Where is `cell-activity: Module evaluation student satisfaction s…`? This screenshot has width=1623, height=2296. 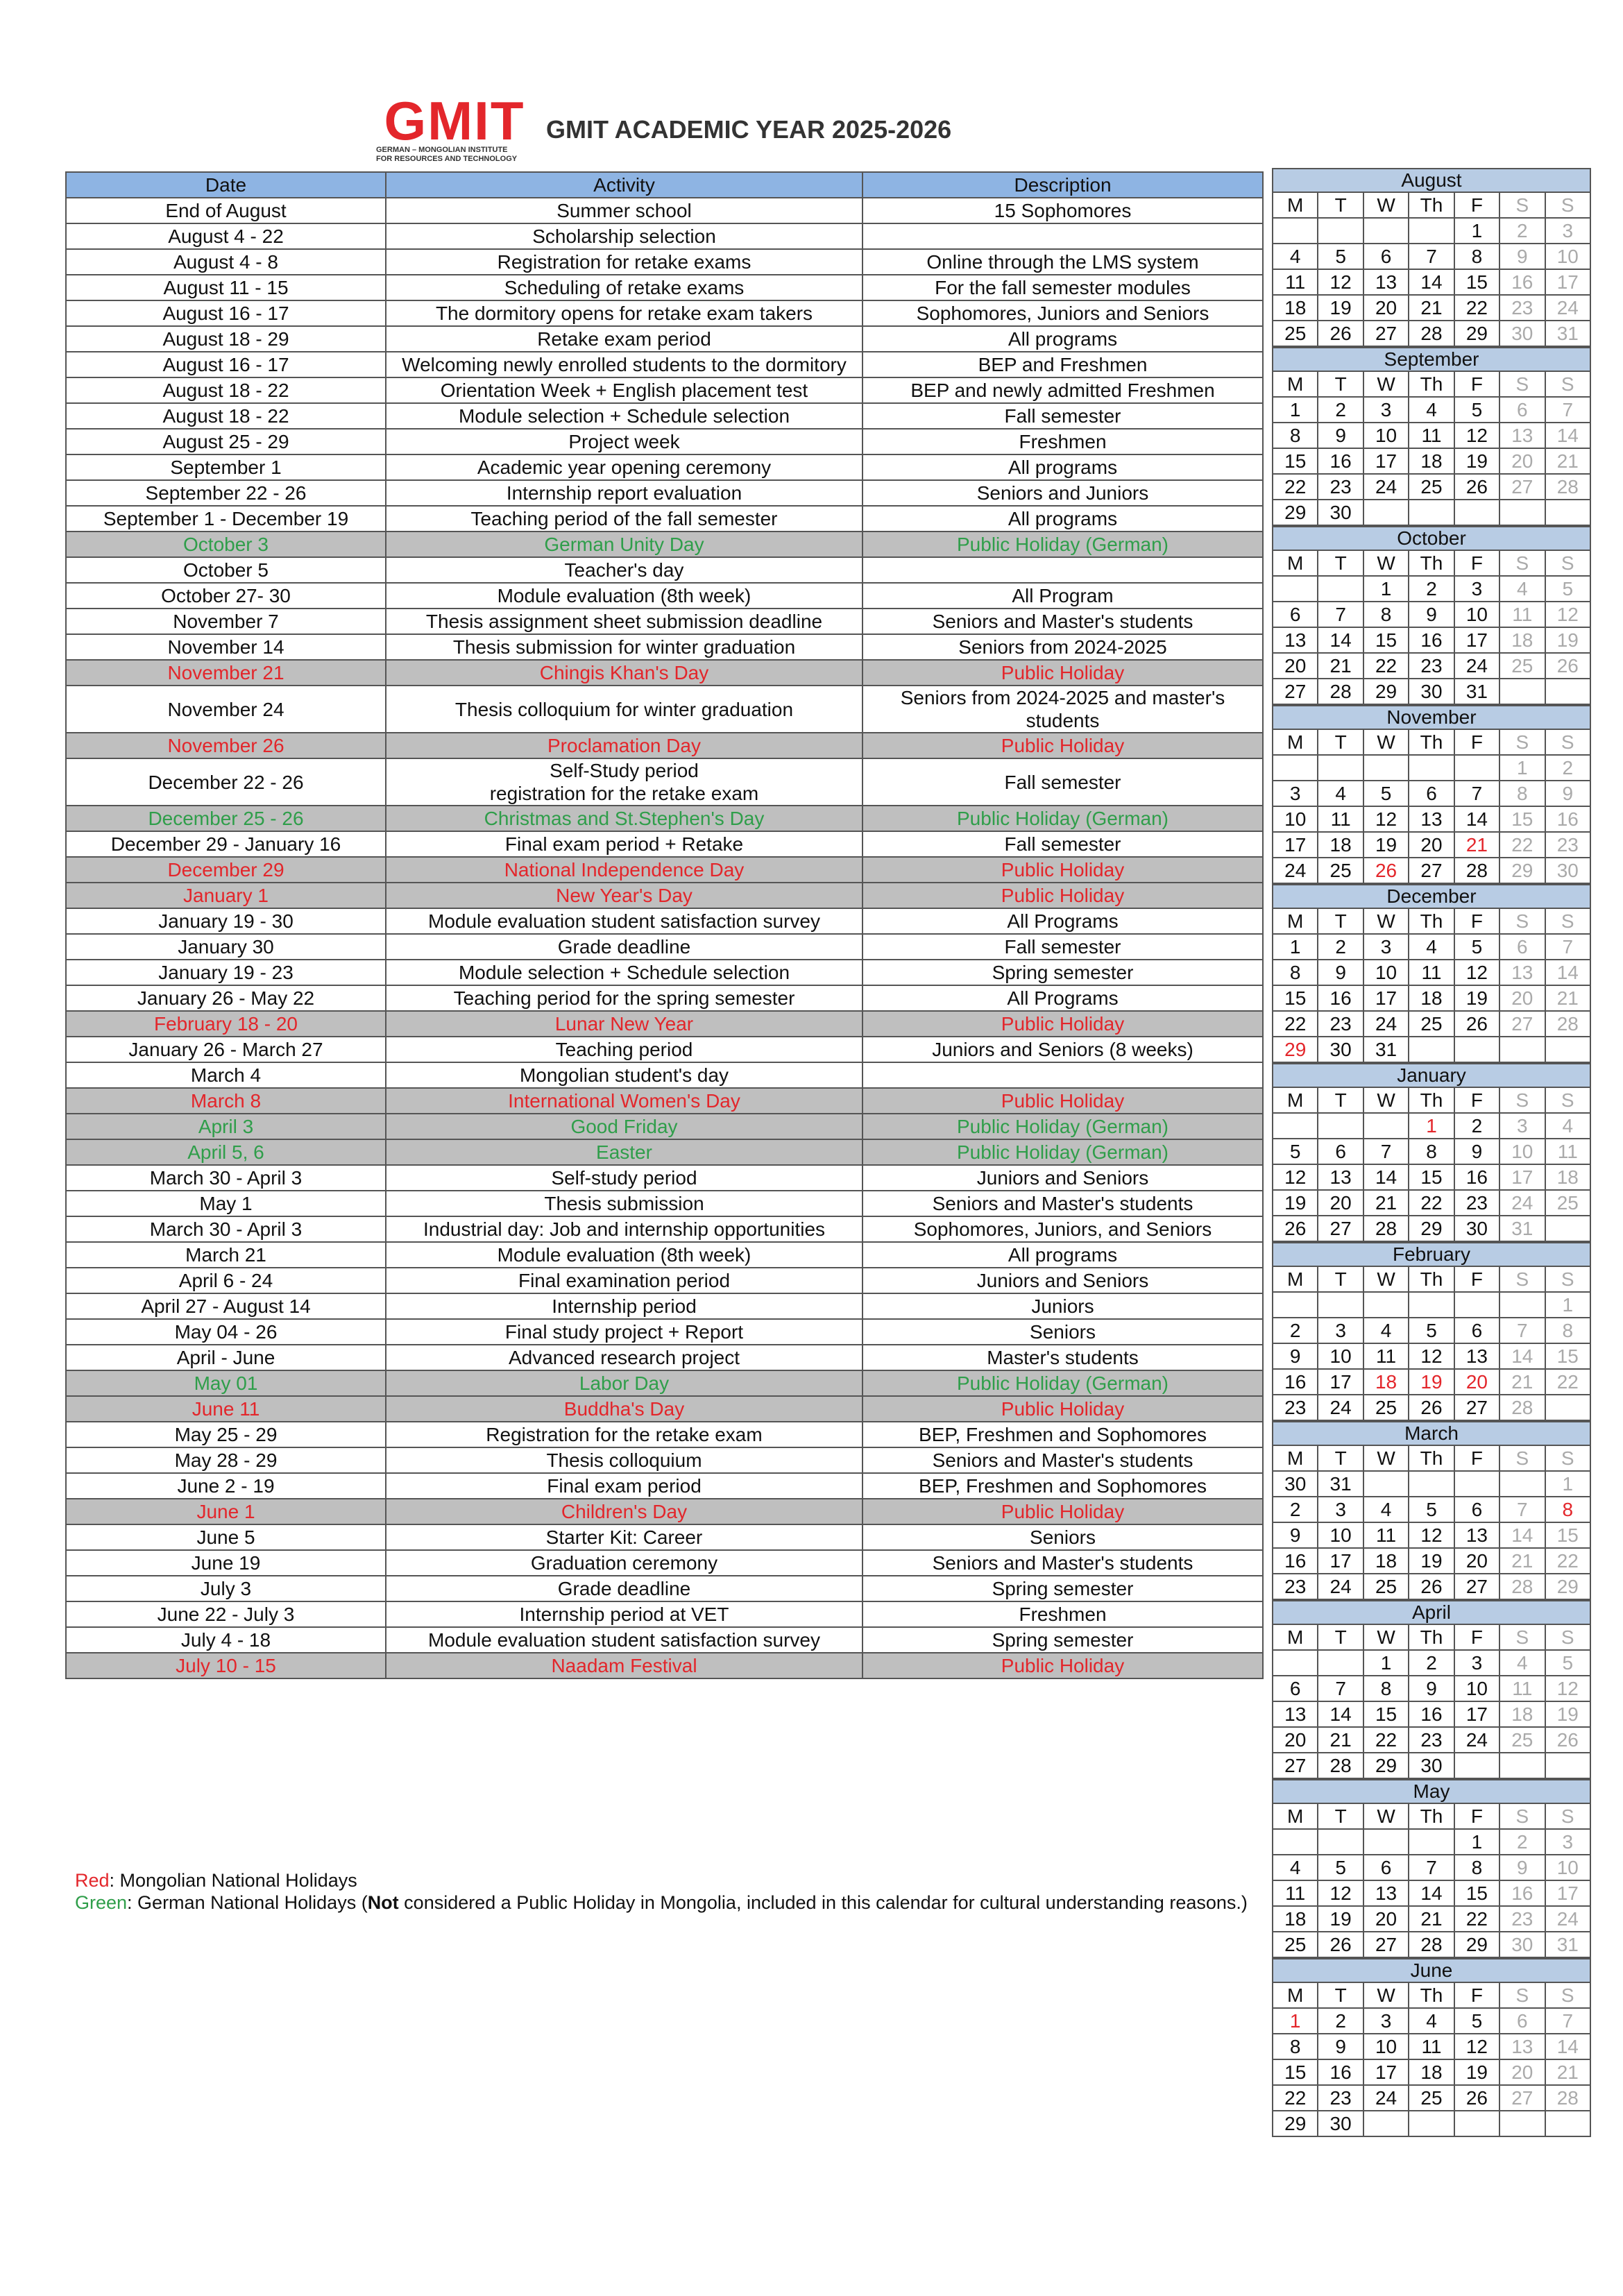
cell-activity: Module evaluation student satisfaction s… is located at coordinates (624, 921).